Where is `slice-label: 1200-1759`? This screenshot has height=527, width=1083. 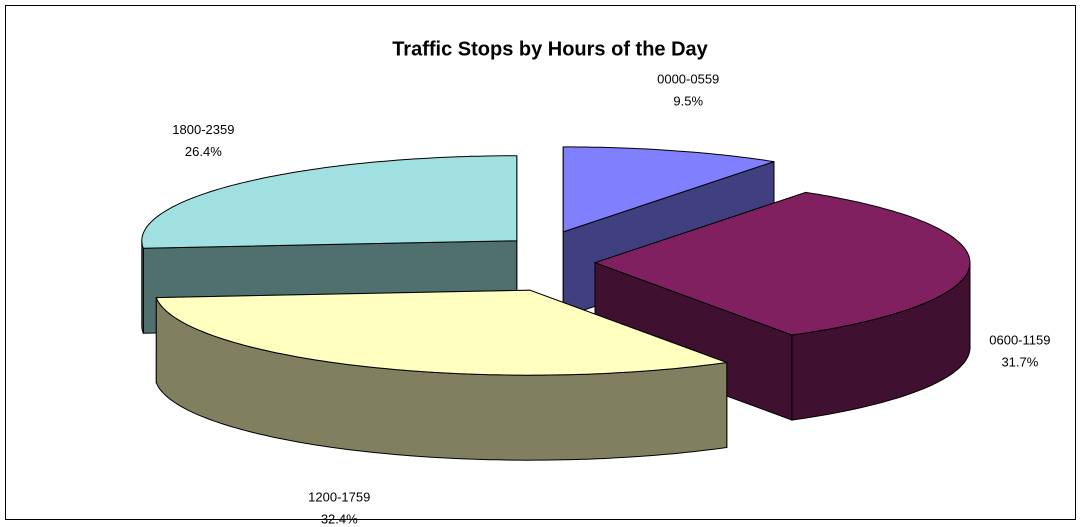
slice-label: 1200-1759 is located at coordinates (339, 496).